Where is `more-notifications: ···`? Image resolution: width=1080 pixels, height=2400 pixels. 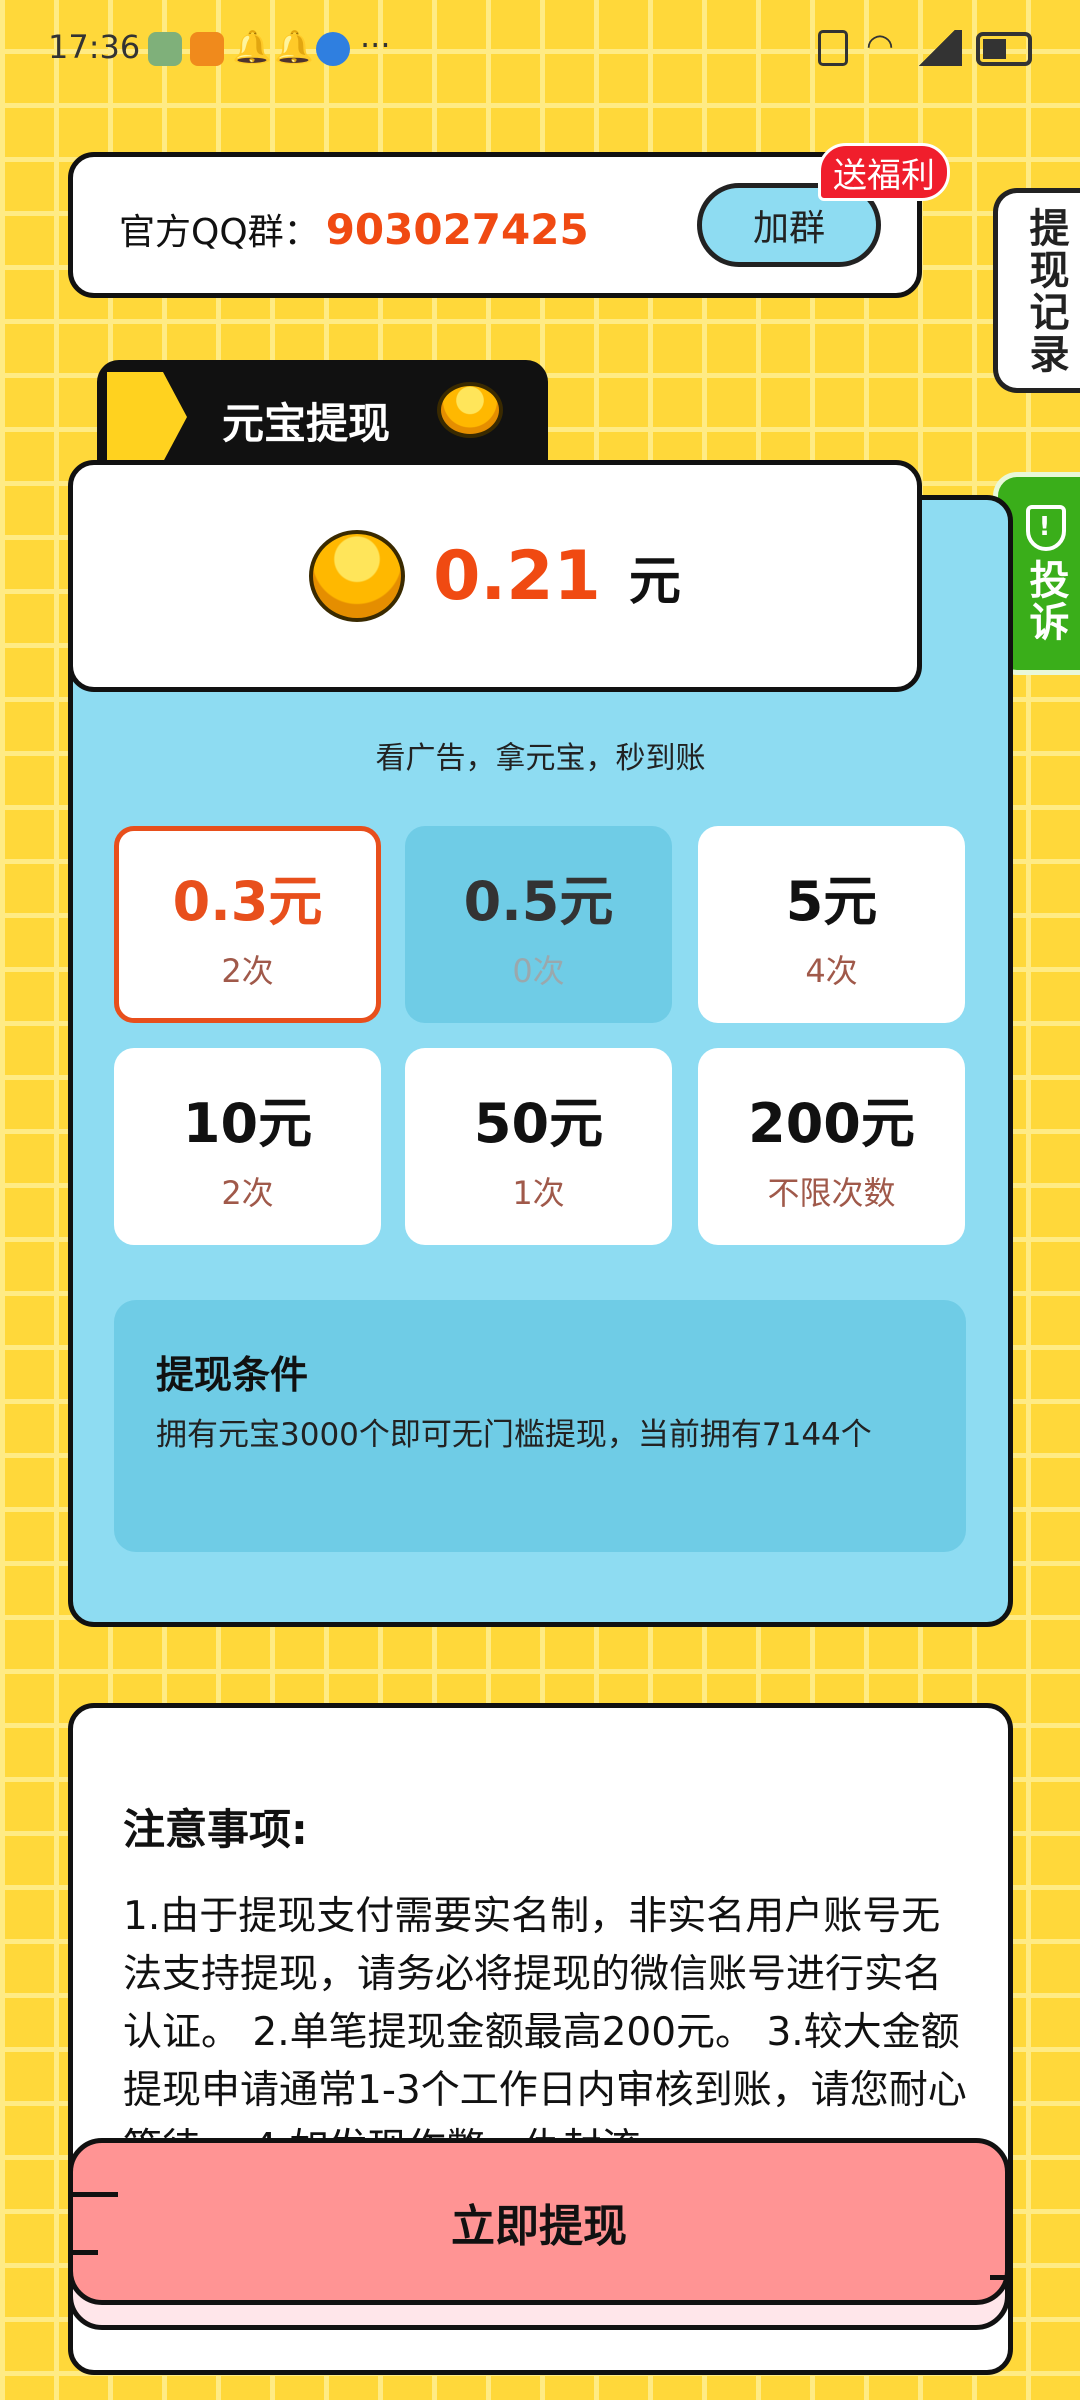 more-notifications: ··· is located at coordinates (375, 45).